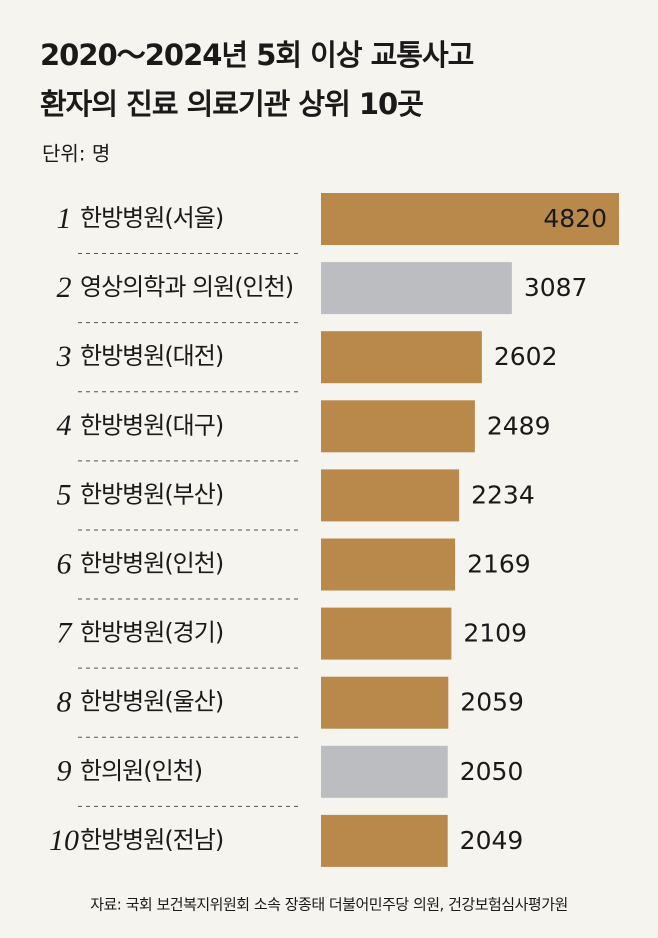  Describe the element at coordinates (64, 356) in the screenshot. I see `rank: 3` at that location.